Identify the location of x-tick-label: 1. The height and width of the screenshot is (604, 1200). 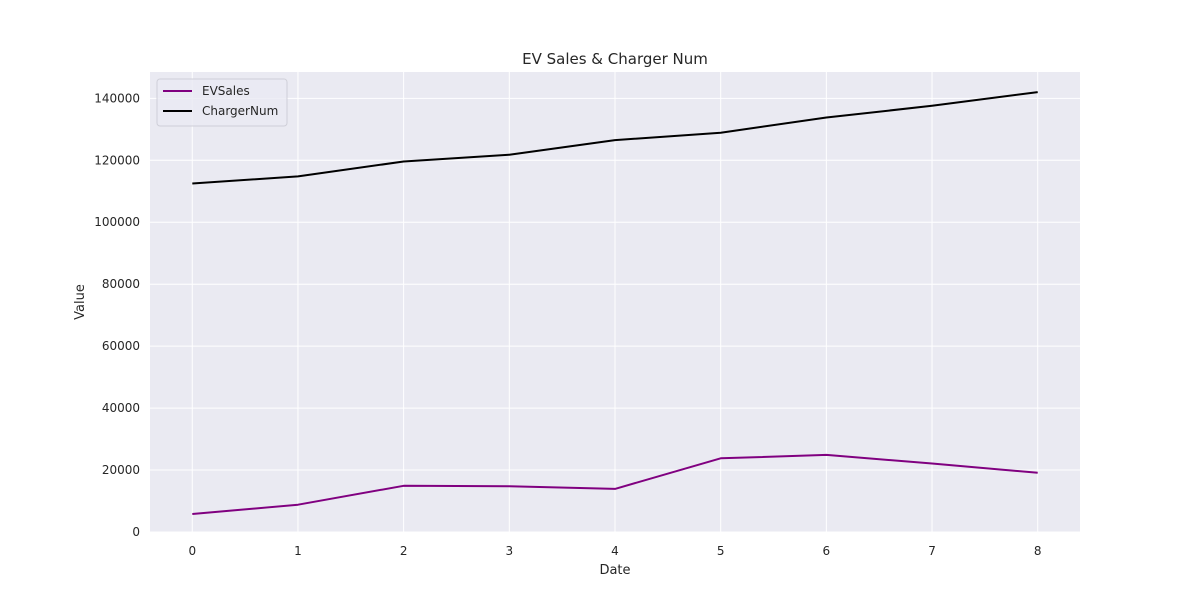
(298, 551).